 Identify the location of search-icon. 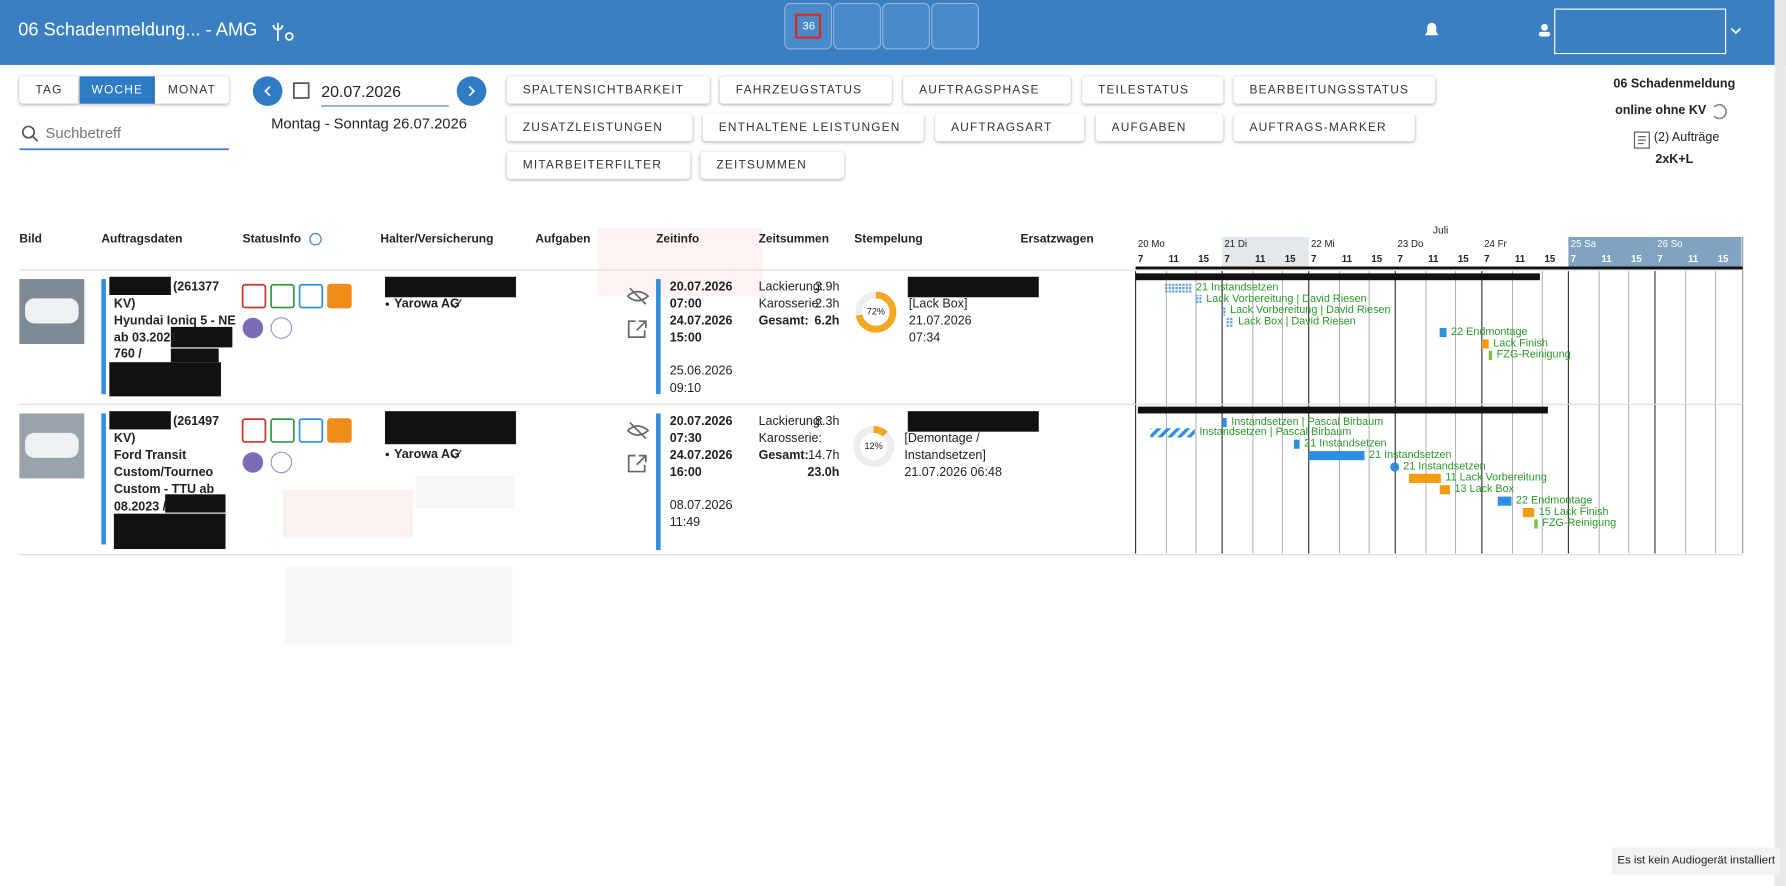
(28, 132).